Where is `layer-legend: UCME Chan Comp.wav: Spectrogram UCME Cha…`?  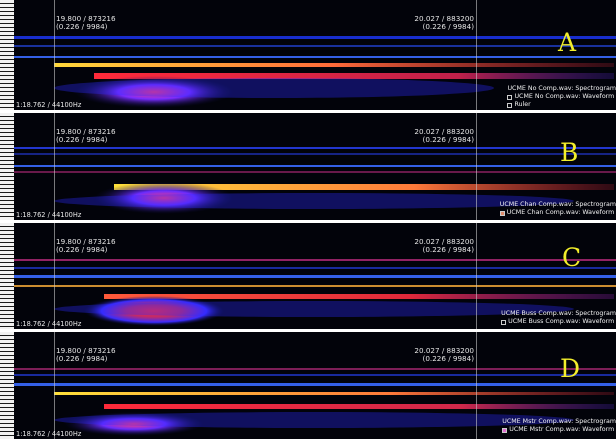
layer-legend: UCME Chan Comp.wav: Spectrogram UCME Cha… is located at coordinates (557, 209).